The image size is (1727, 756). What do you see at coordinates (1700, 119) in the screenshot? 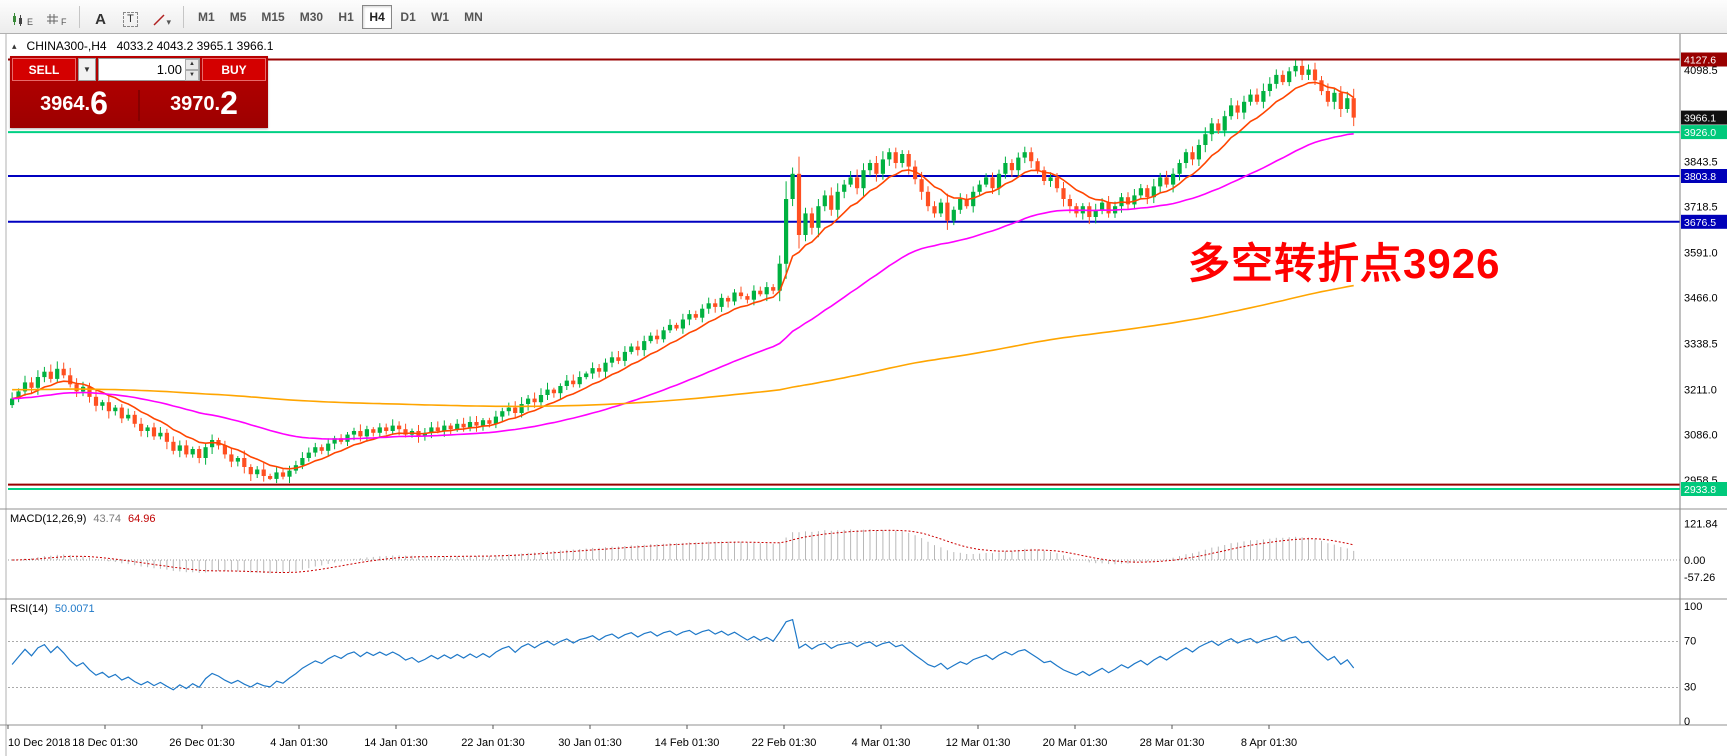
I see `svg-text: 3966.1` at bounding box center [1700, 119].